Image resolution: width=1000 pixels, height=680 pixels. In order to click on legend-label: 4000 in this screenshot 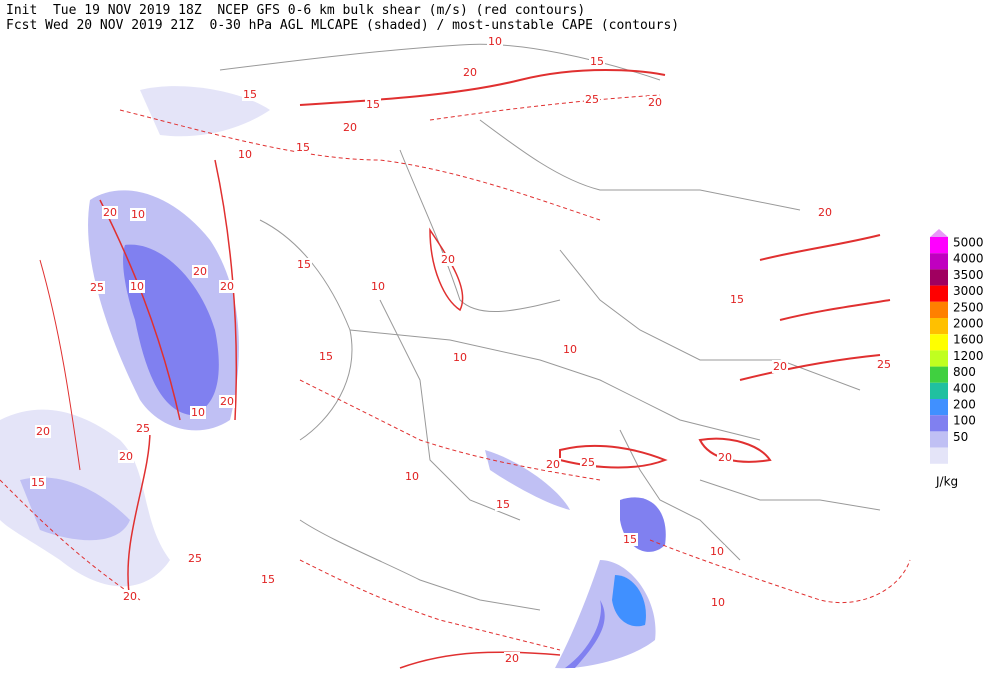, I will do `click(968, 259)`.